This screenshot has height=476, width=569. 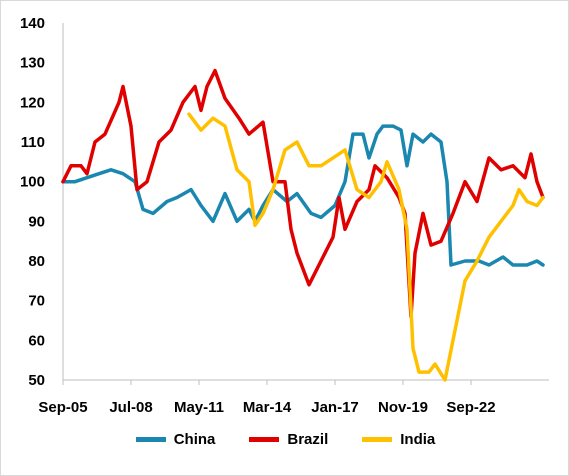 What do you see at coordinates (199, 407) in the screenshot?
I see `x-tick-label: May-11` at bounding box center [199, 407].